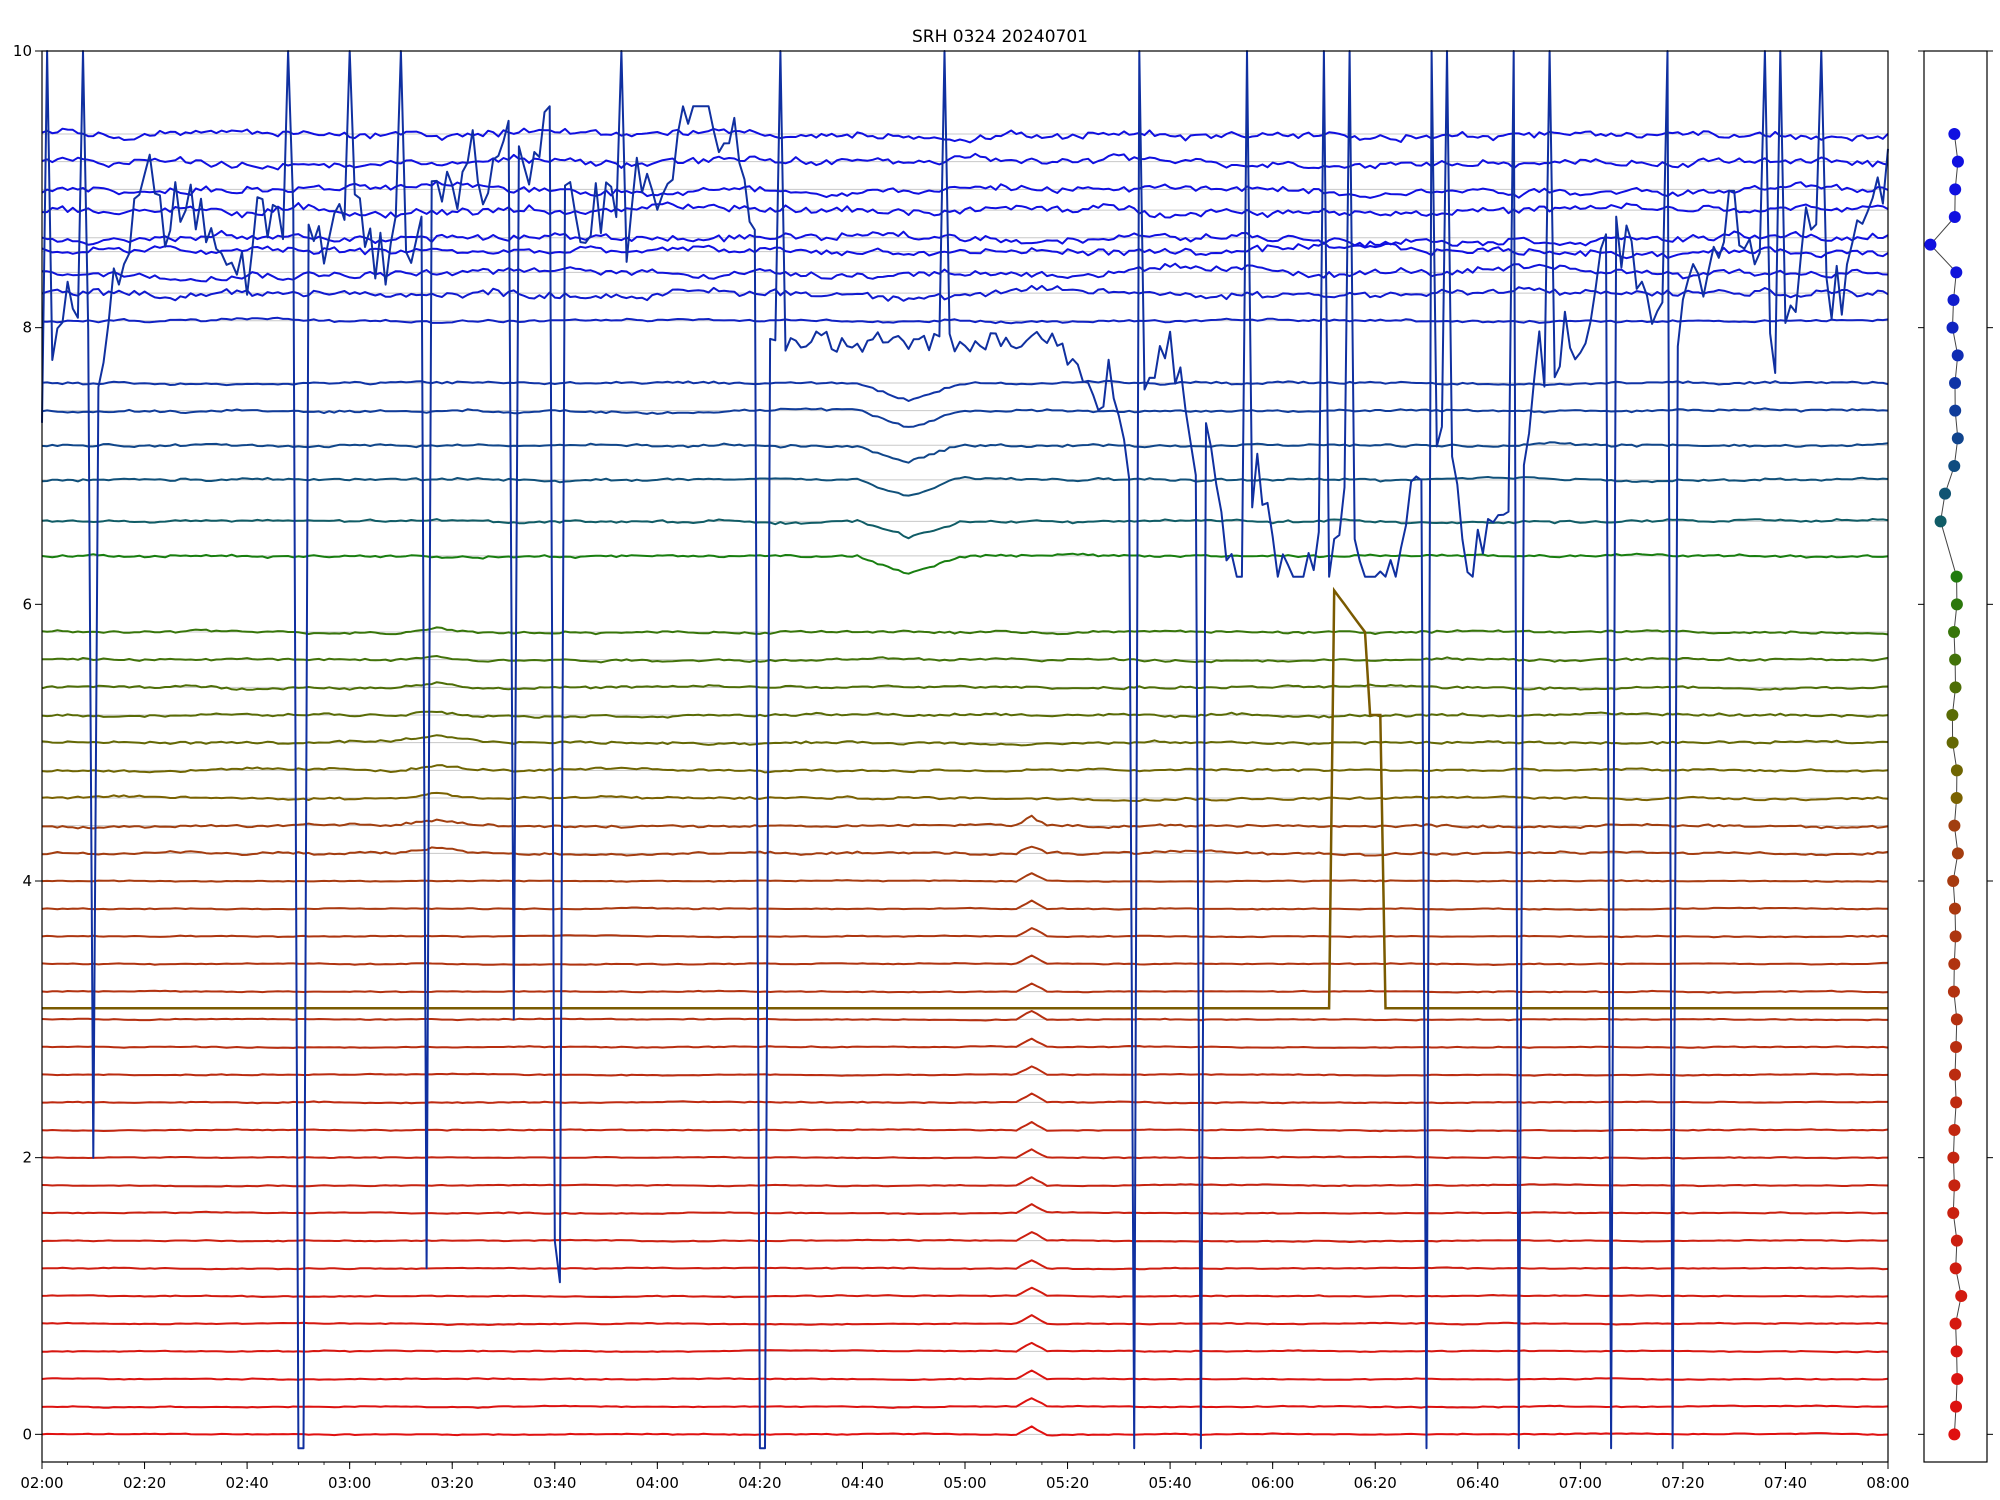 The width and height of the screenshot is (2000, 1500). What do you see at coordinates (27, 1158) in the screenshot?
I see `y-tick-label: 2` at bounding box center [27, 1158].